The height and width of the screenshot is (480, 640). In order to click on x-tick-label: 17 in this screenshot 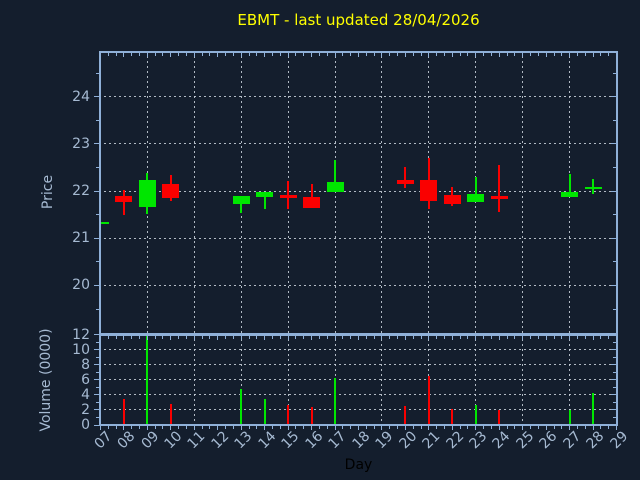, I will do `click(337, 440)`.